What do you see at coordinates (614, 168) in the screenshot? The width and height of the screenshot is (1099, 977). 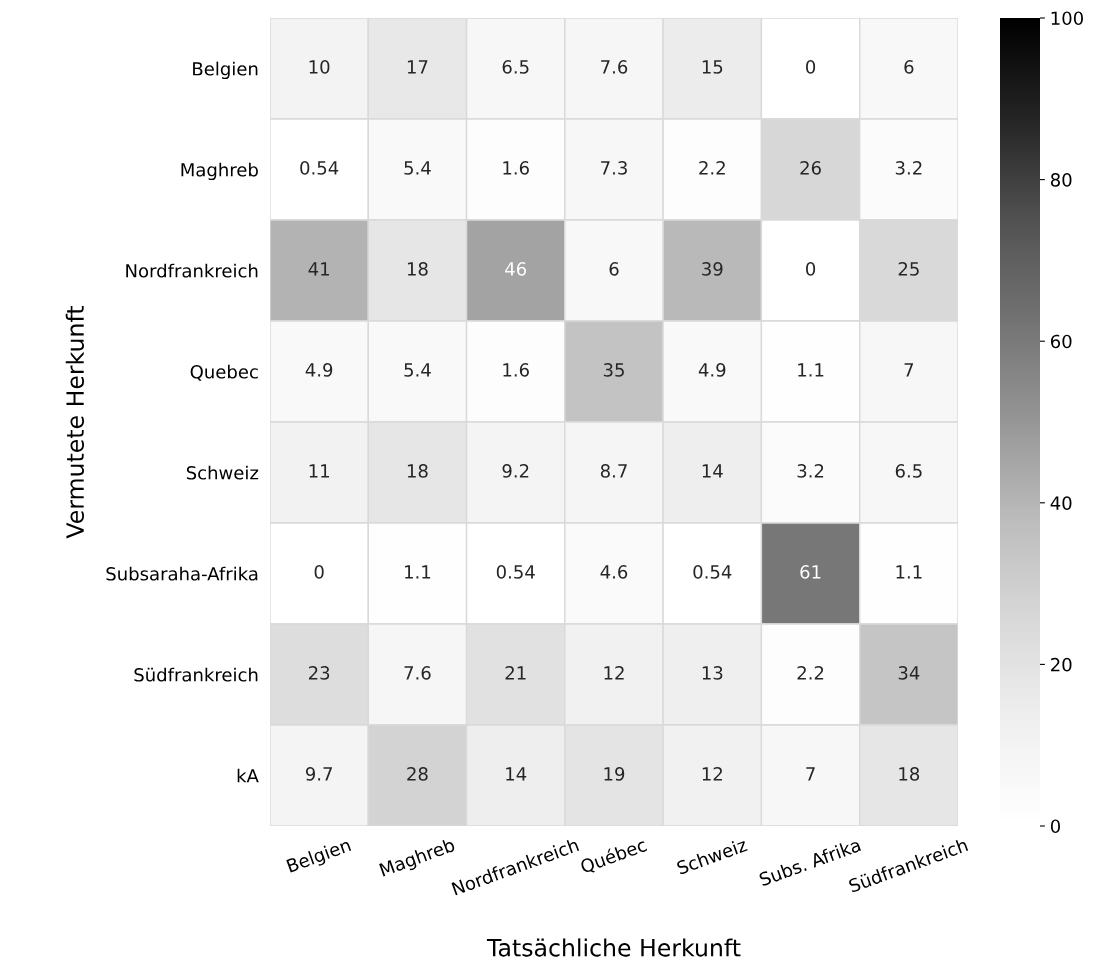 I see `data-label: 7.3` at bounding box center [614, 168].